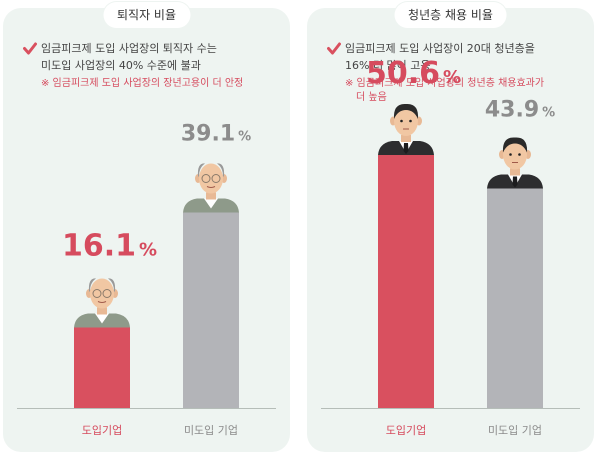 The image size is (597, 458). I want to click on description-line: 16% 더 많이 고용, so click(388, 65).